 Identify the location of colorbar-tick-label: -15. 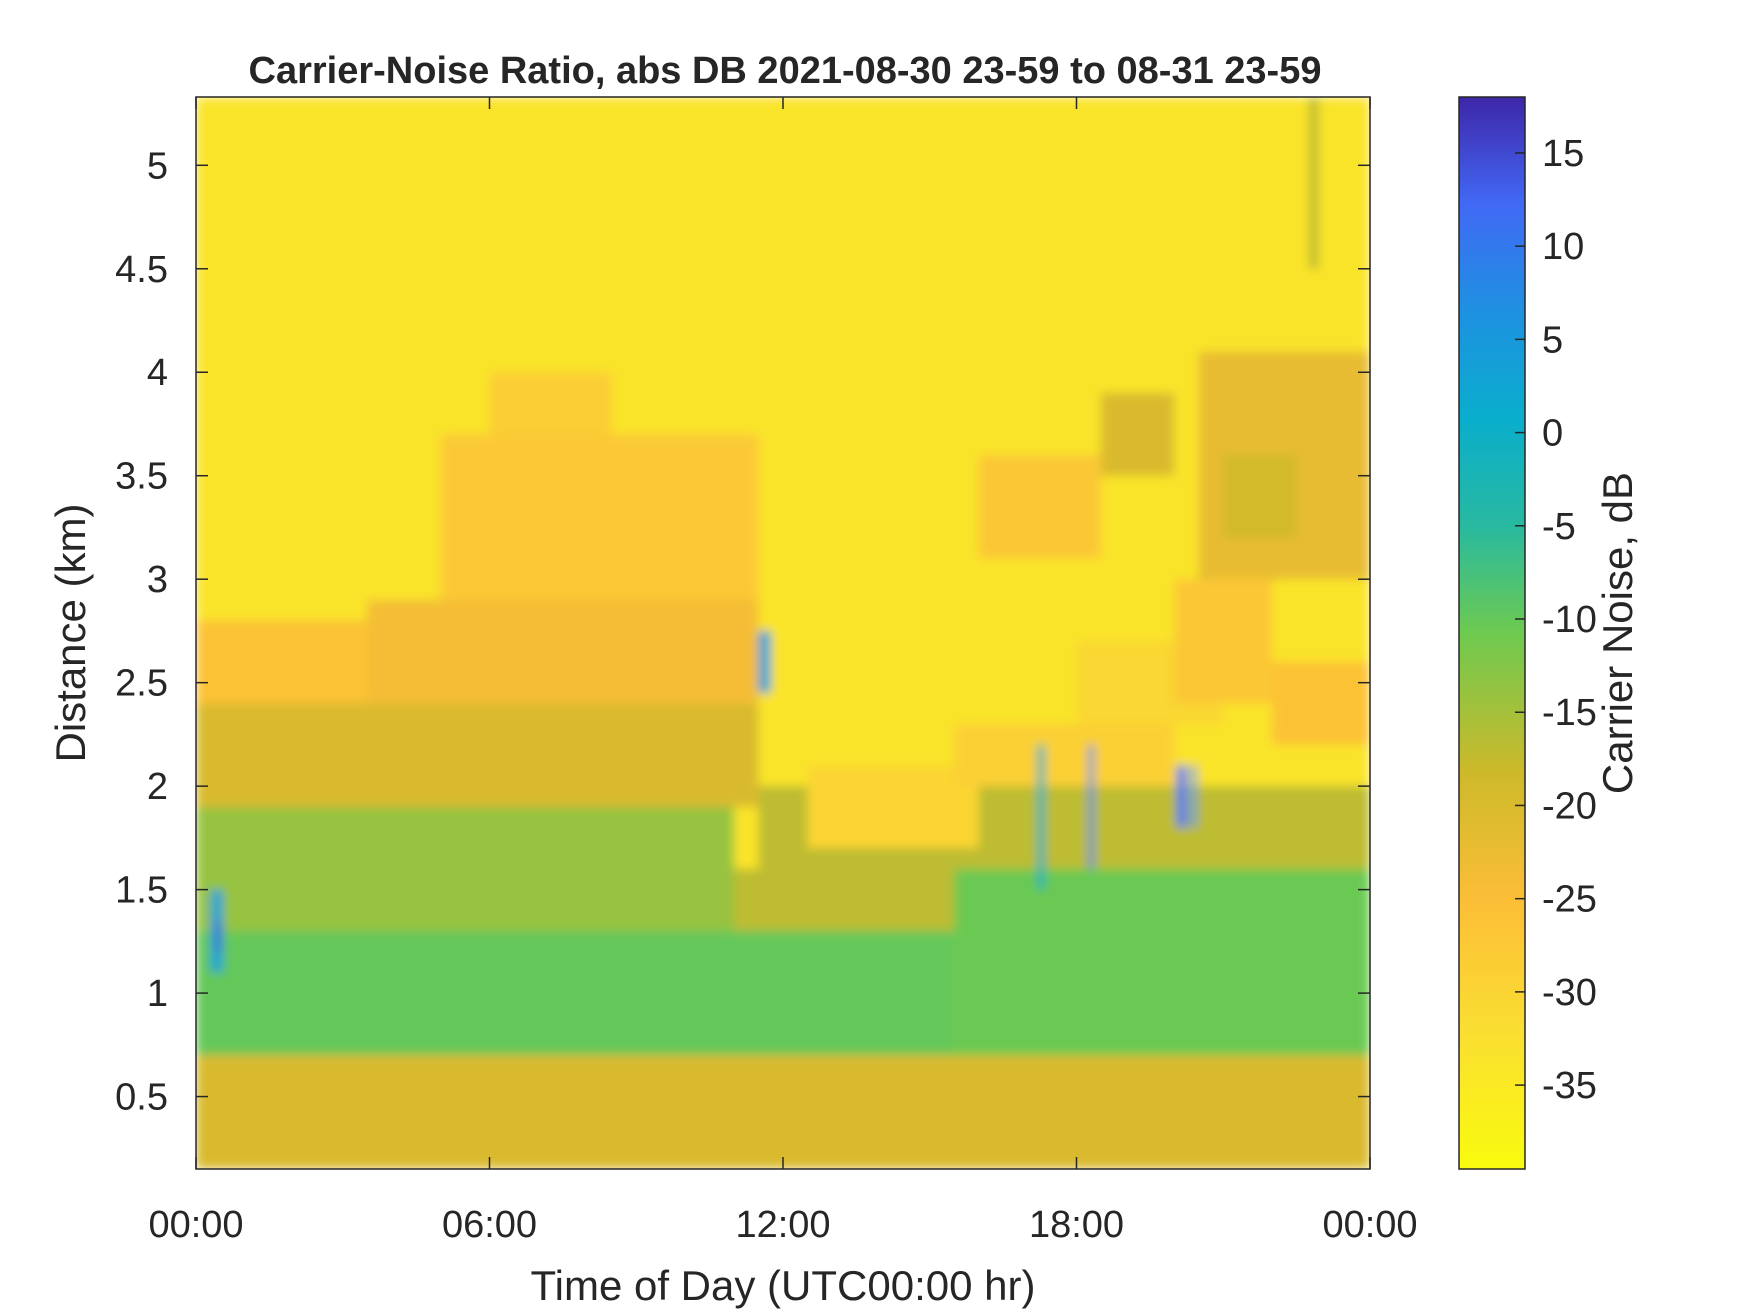
(1569, 713).